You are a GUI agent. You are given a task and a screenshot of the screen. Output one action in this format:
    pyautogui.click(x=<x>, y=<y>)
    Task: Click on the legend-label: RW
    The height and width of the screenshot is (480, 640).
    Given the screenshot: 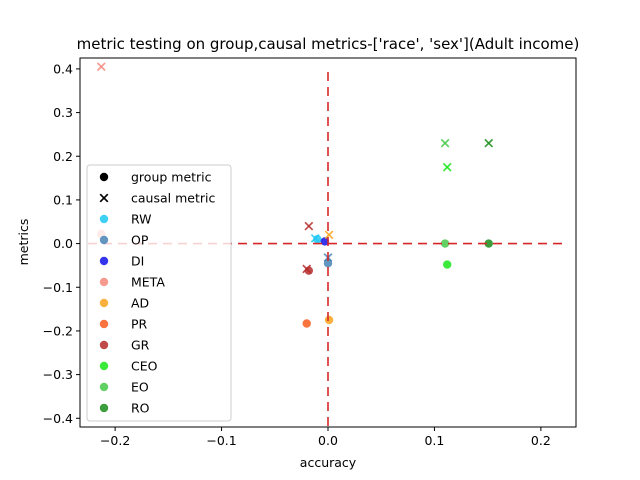 What is the action you would take?
    pyautogui.click(x=141, y=219)
    